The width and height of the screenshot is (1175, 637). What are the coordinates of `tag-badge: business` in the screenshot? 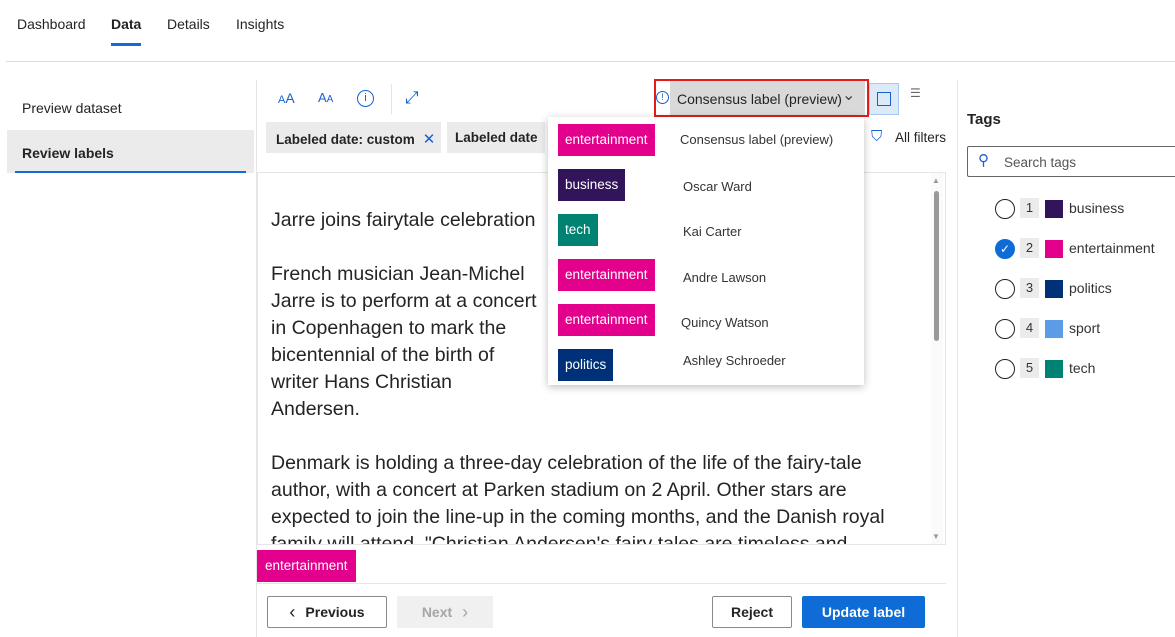 It's located at (592, 185).